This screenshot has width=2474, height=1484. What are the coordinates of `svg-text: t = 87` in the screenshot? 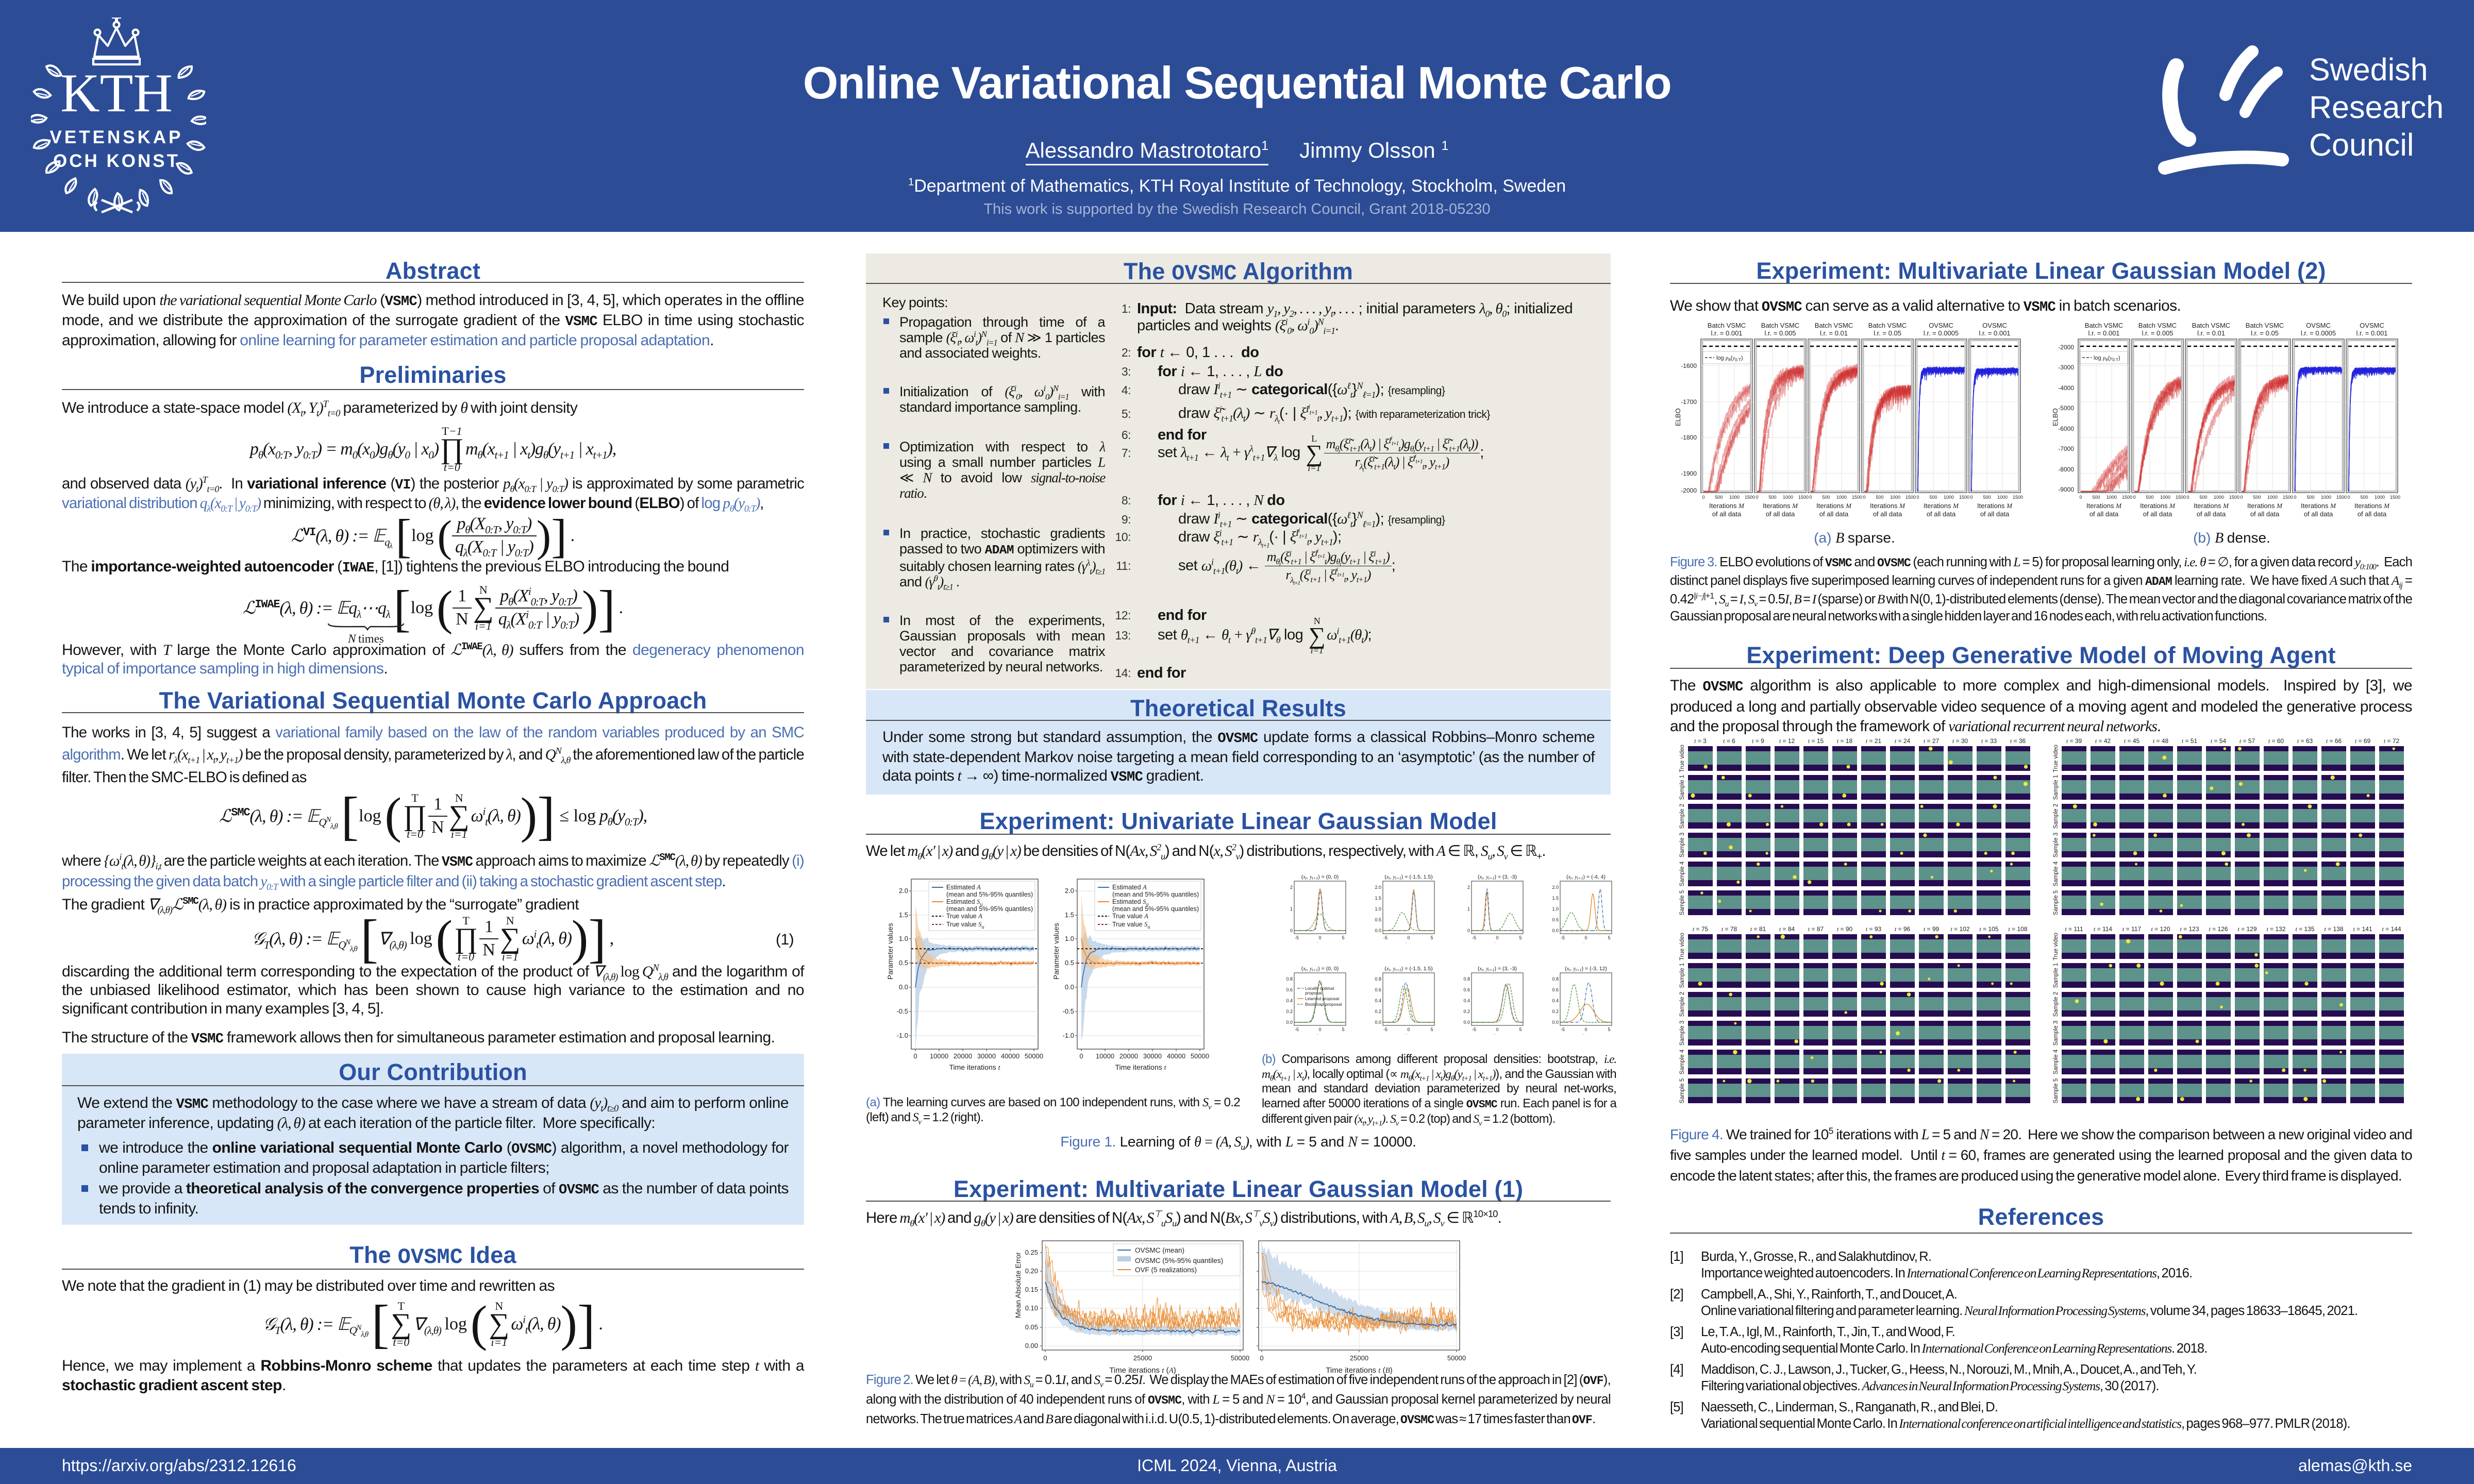 It's located at (1816, 929).